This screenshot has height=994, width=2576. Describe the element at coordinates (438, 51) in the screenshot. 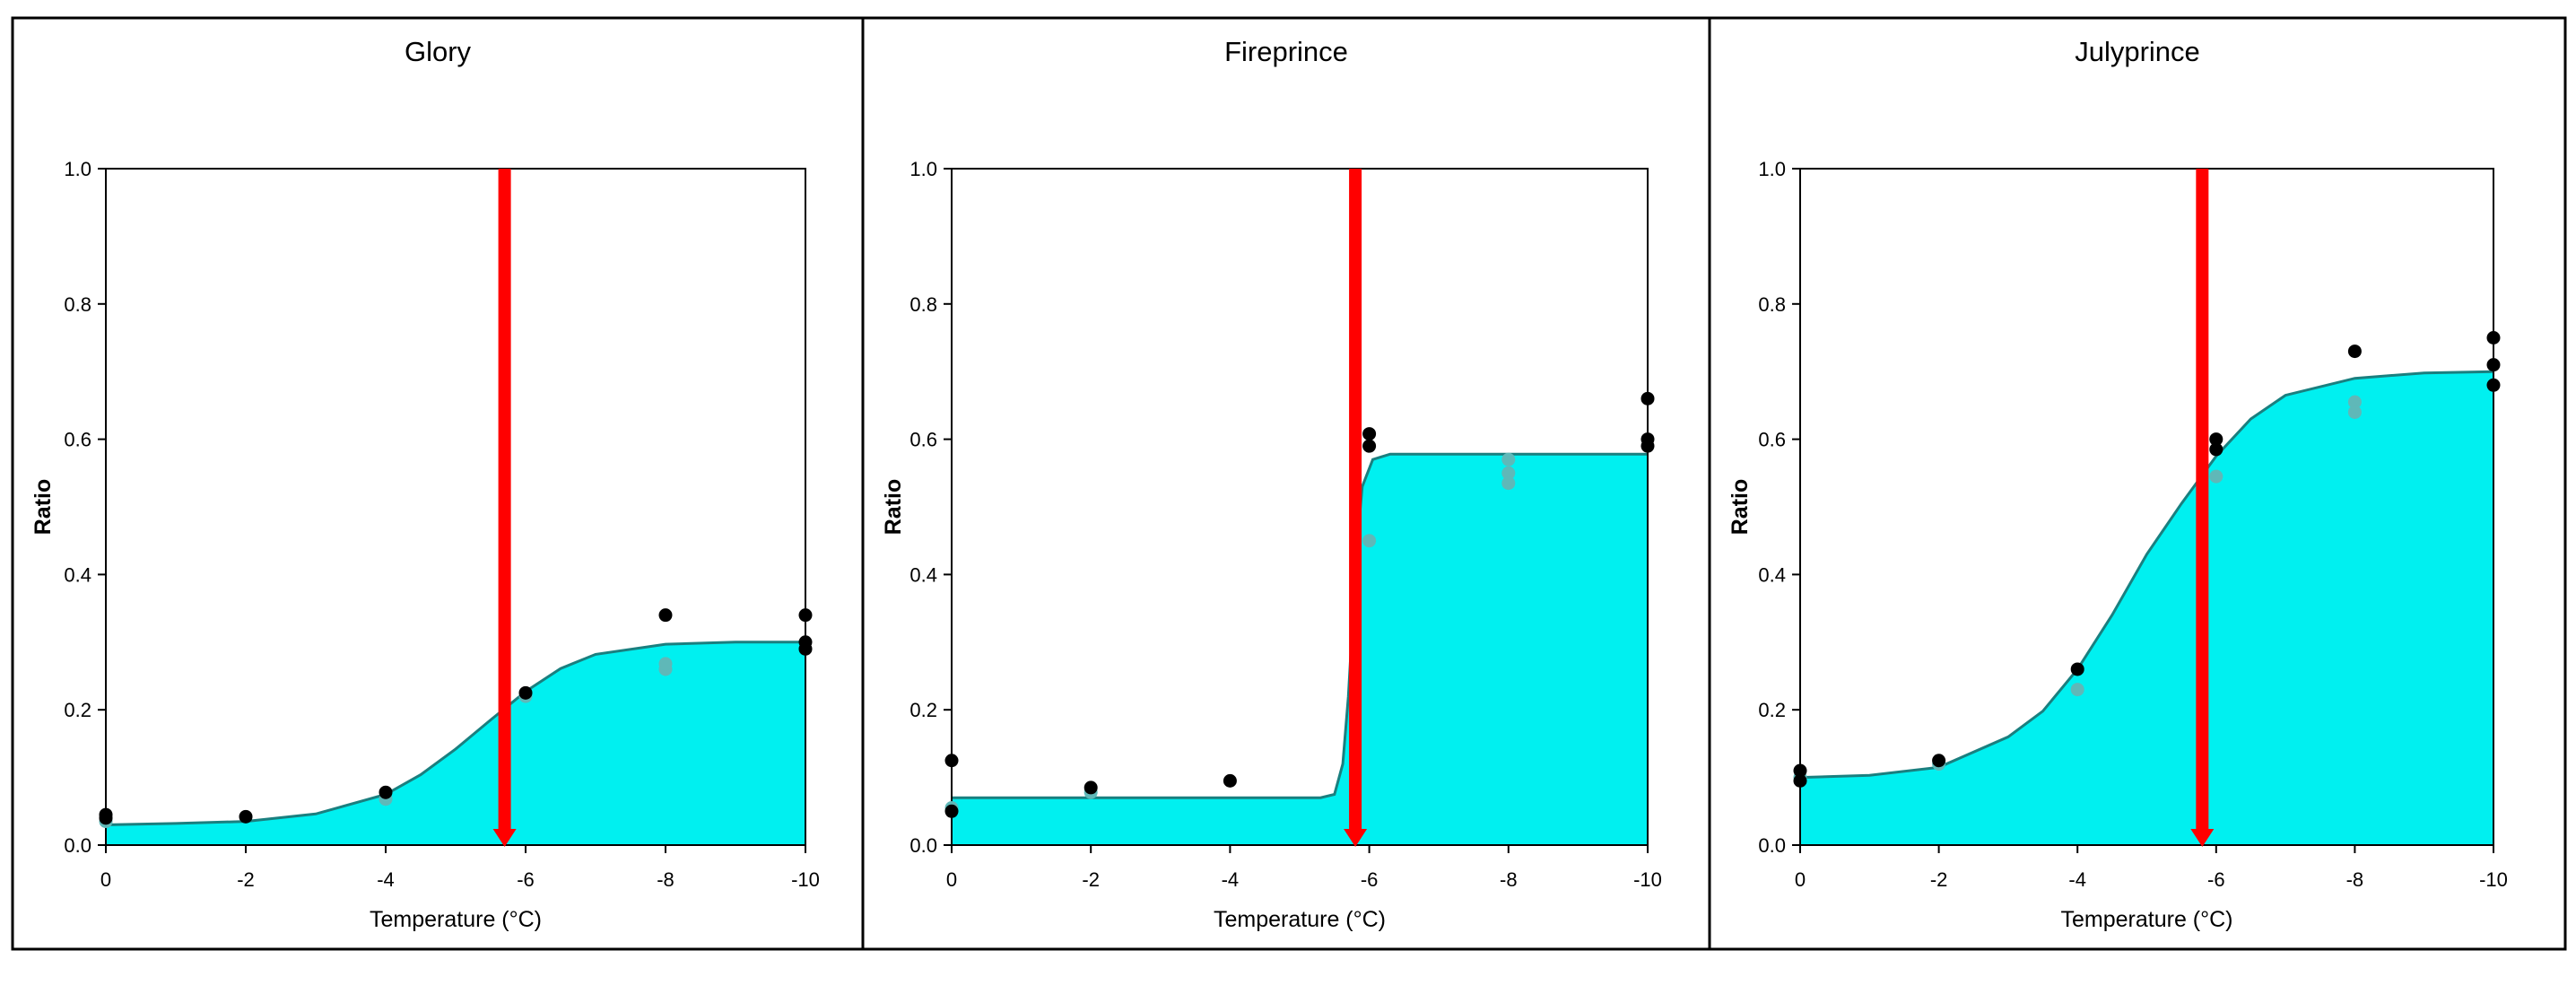

I see `chart-title: Glory` at that location.